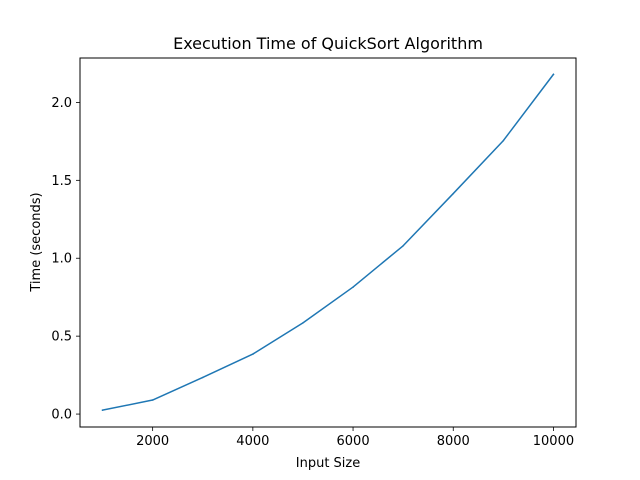  What do you see at coordinates (61, 259) in the screenshot?
I see `y-tick-label: 1.0` at bounding box center [61, 259].